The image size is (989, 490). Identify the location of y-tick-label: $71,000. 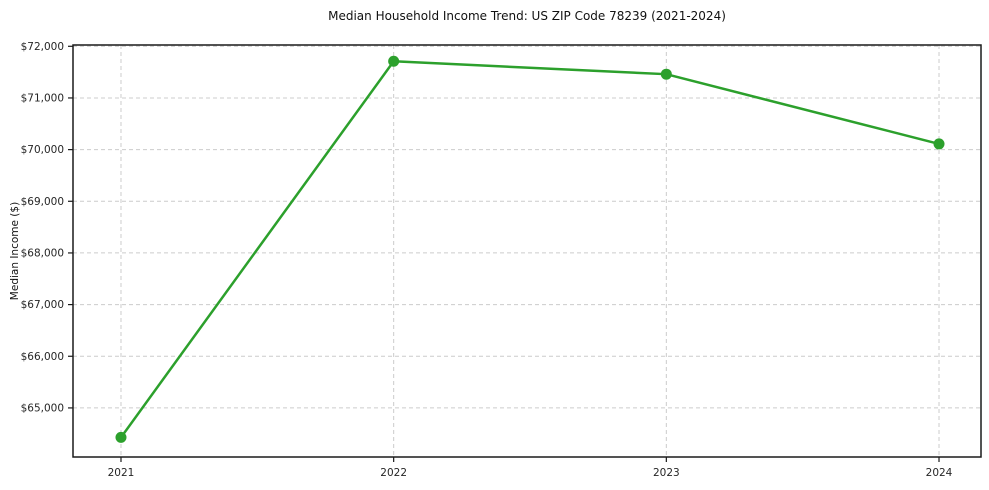
(42, 98).